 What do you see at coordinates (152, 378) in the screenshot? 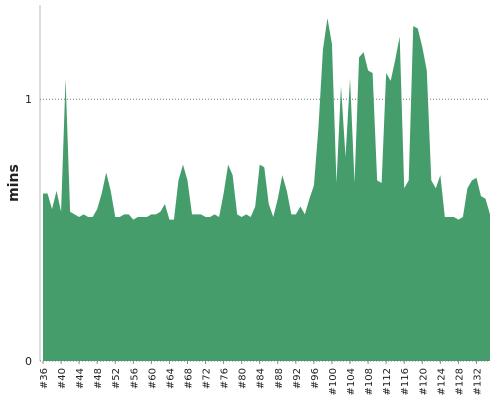
I see `x-tick-label: #60` at bounding box center [152, 378].